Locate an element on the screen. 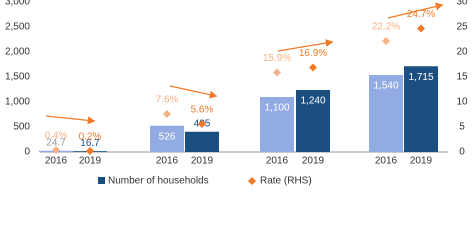  y2-tick-label: 30 is located at coordinates (462, 4).